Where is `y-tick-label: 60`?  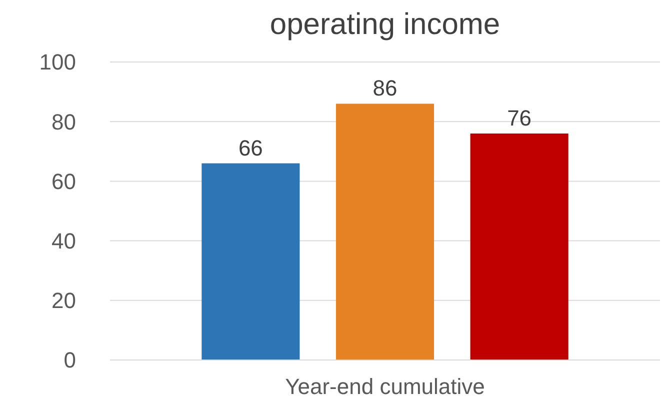
y-tick-label: 60 is located at coordinates (64, 181).